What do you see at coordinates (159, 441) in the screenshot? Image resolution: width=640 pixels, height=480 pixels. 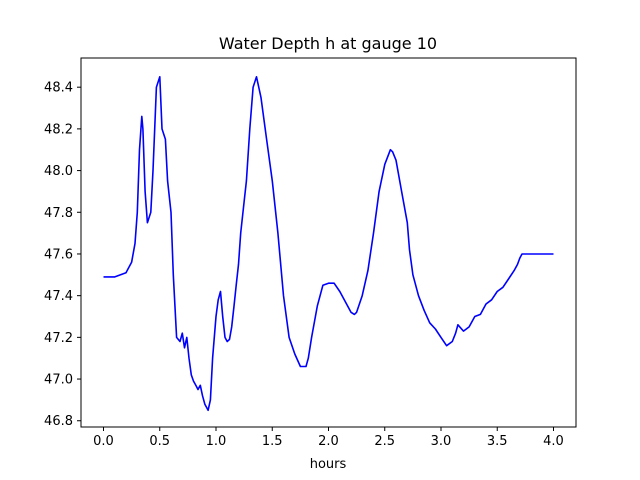 I see `x-tick-label: 0.5` at bounding box center [159, 441].